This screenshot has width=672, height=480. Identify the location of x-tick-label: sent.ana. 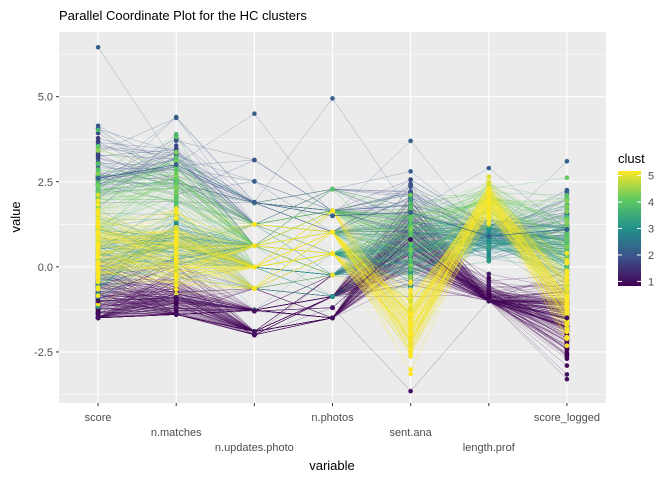
(411, 433).